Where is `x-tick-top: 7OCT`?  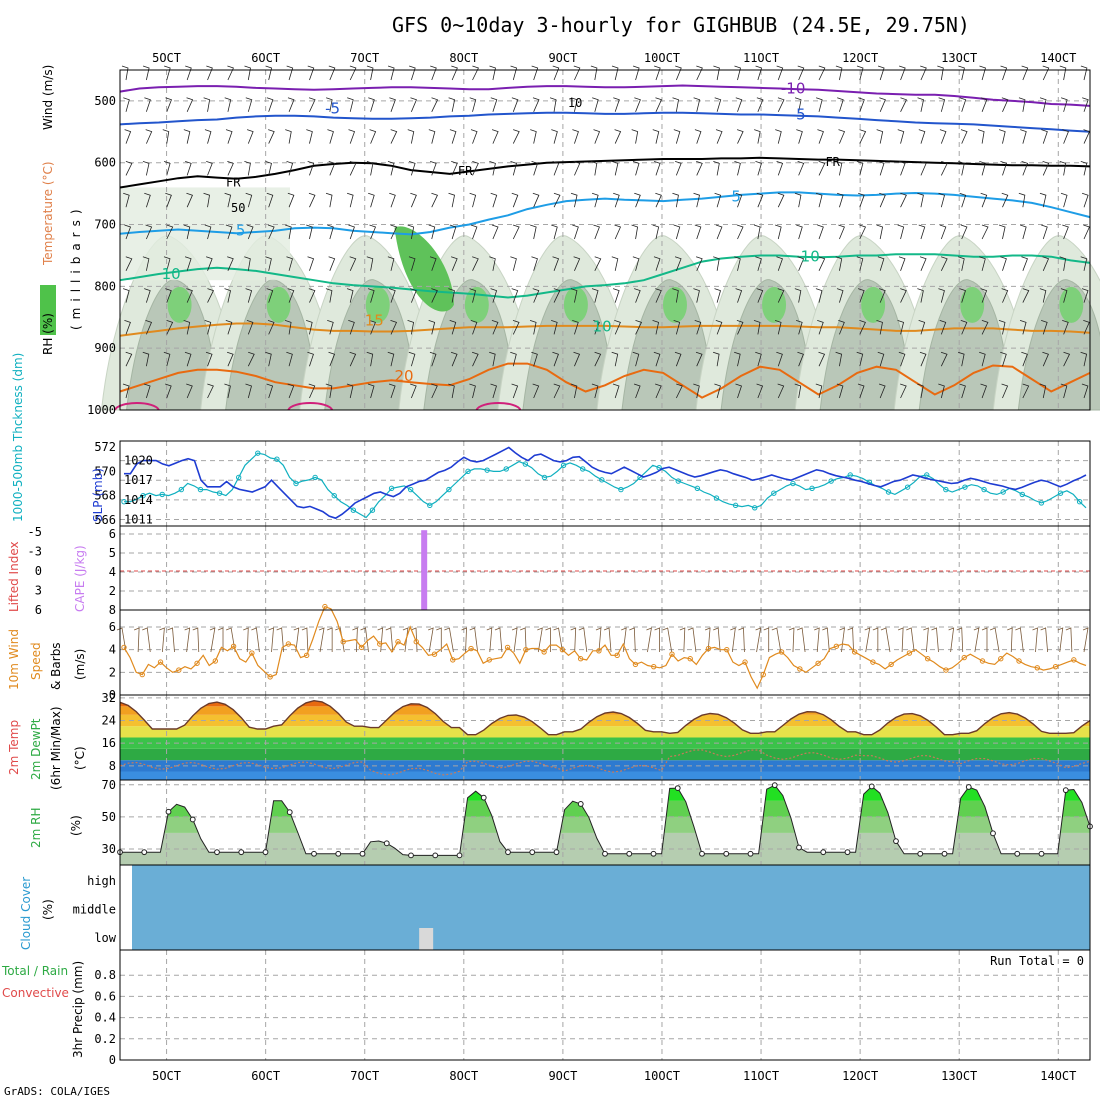 x-tick-top: 7OCT is located at coordinates (364, 58).